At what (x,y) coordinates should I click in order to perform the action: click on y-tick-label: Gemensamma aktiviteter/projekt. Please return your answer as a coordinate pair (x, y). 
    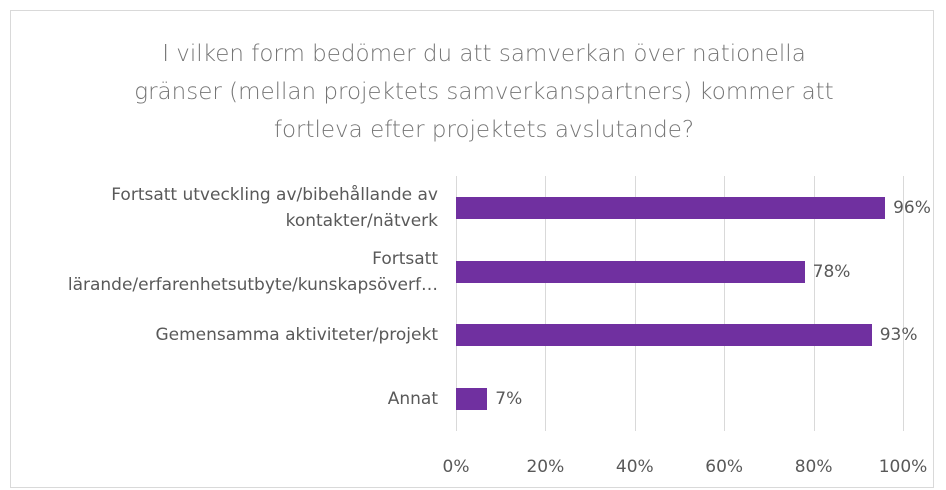
    Looking at the image, I should click on (296, 335).